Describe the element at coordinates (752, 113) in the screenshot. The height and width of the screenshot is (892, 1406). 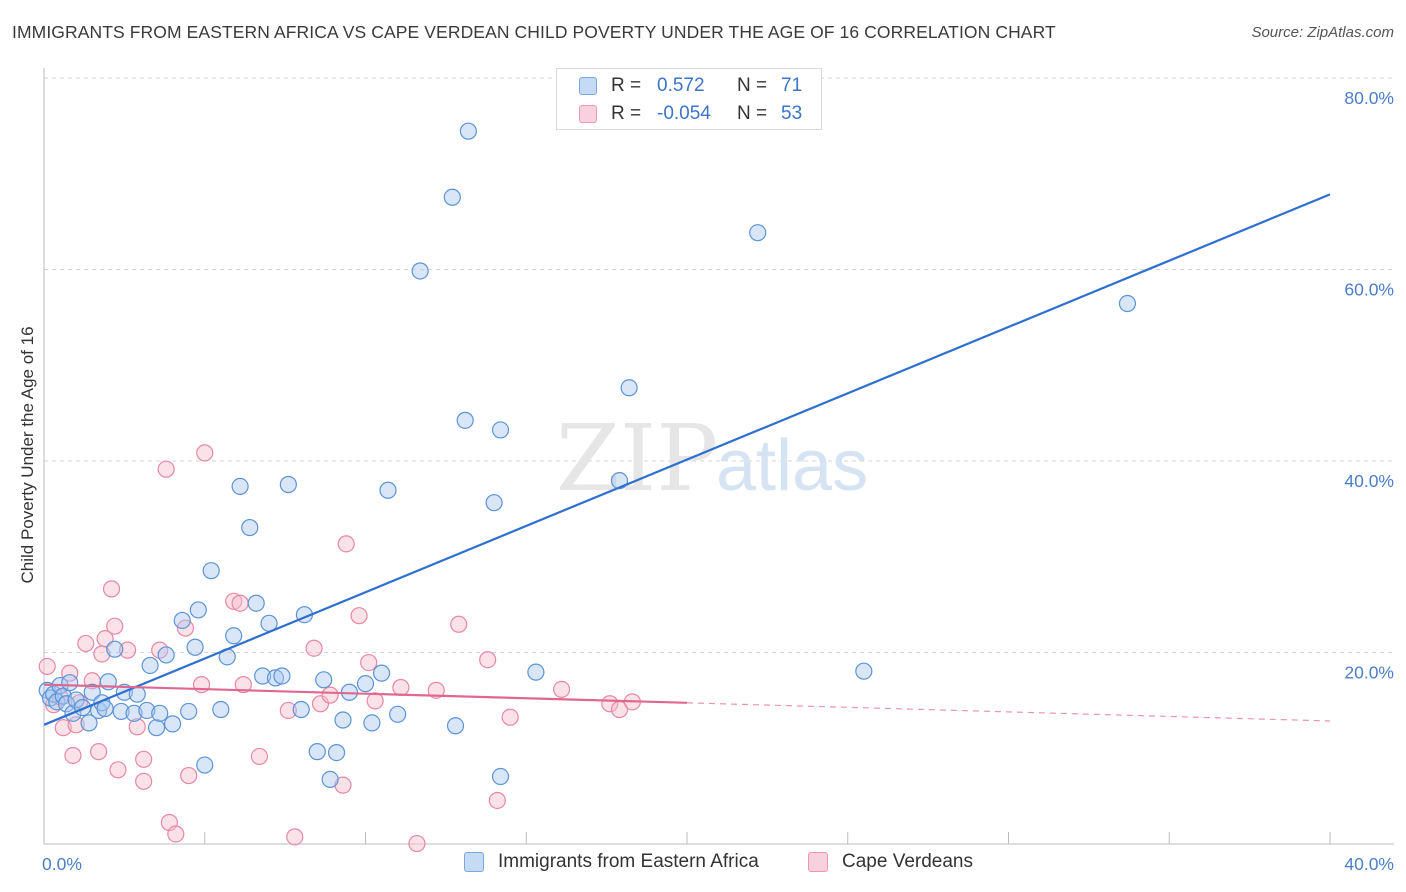
I see `legend-n-label: N =` at that location.